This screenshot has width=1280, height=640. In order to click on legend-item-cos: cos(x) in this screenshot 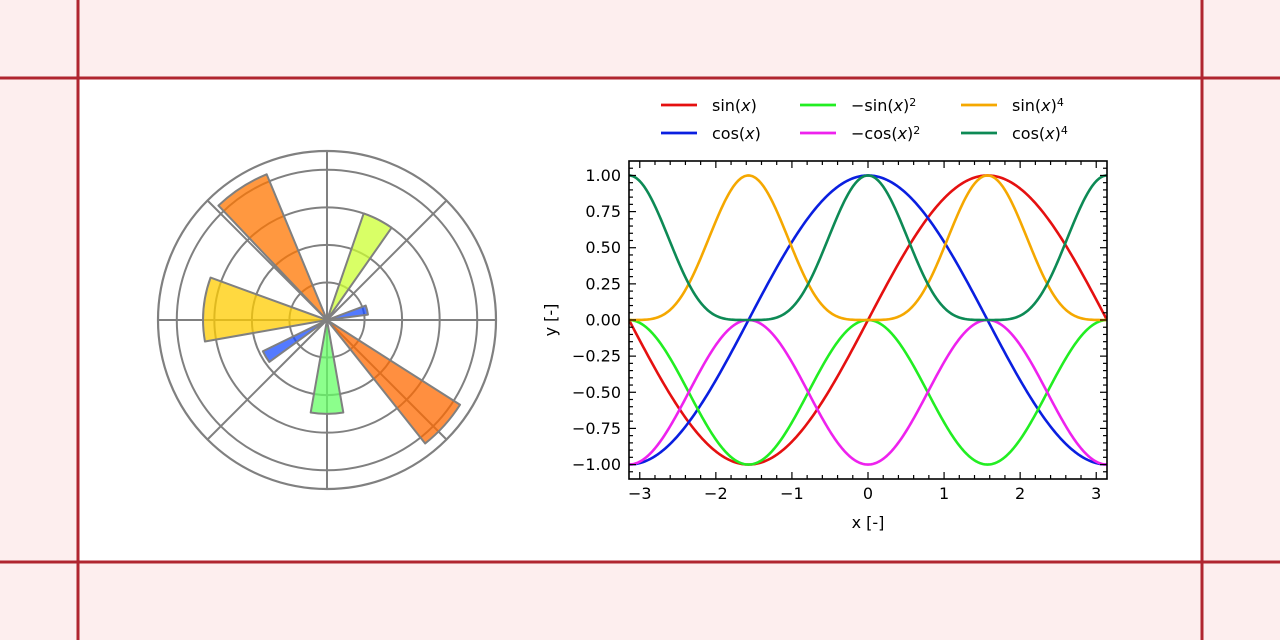, I will do `click(711, 133)`.